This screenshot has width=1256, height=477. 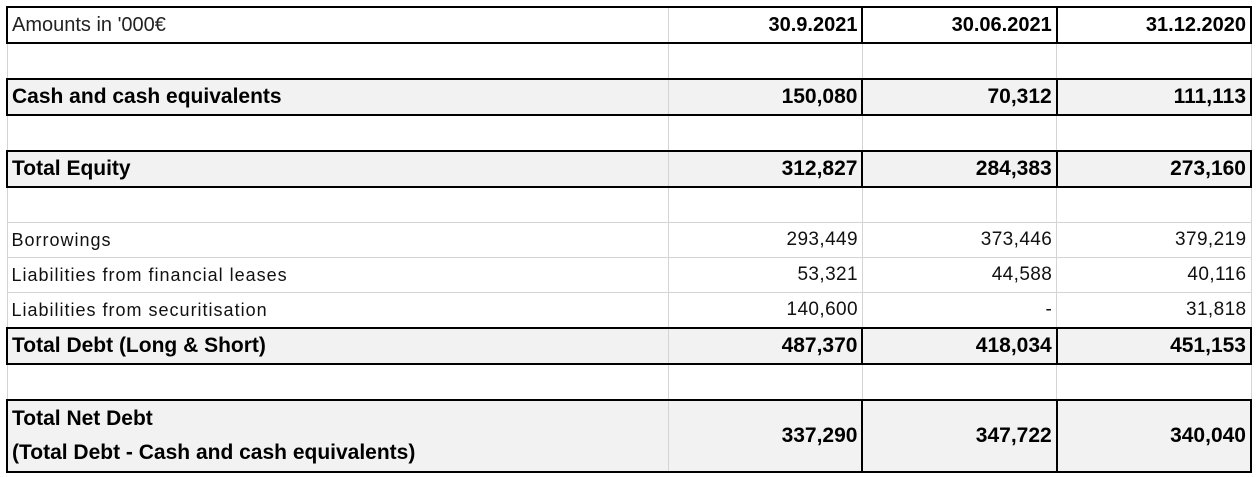 What do you see at coordinates (765, 346) in the screenshot?
I see `total-debt-value-30-9-2021: 487,370` at bounding box center [765, 346].